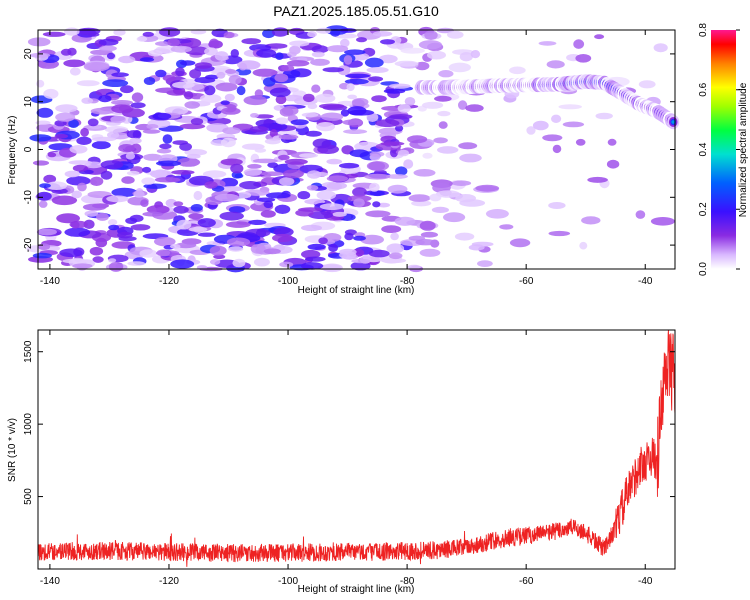  I want to click on y-tick-label: 1500, so click(28, 351).